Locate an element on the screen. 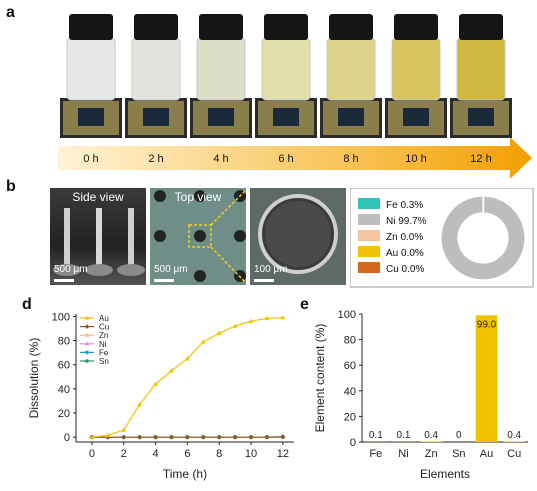  x-axis-label: Time (h) is located at coordinates (185, 474).